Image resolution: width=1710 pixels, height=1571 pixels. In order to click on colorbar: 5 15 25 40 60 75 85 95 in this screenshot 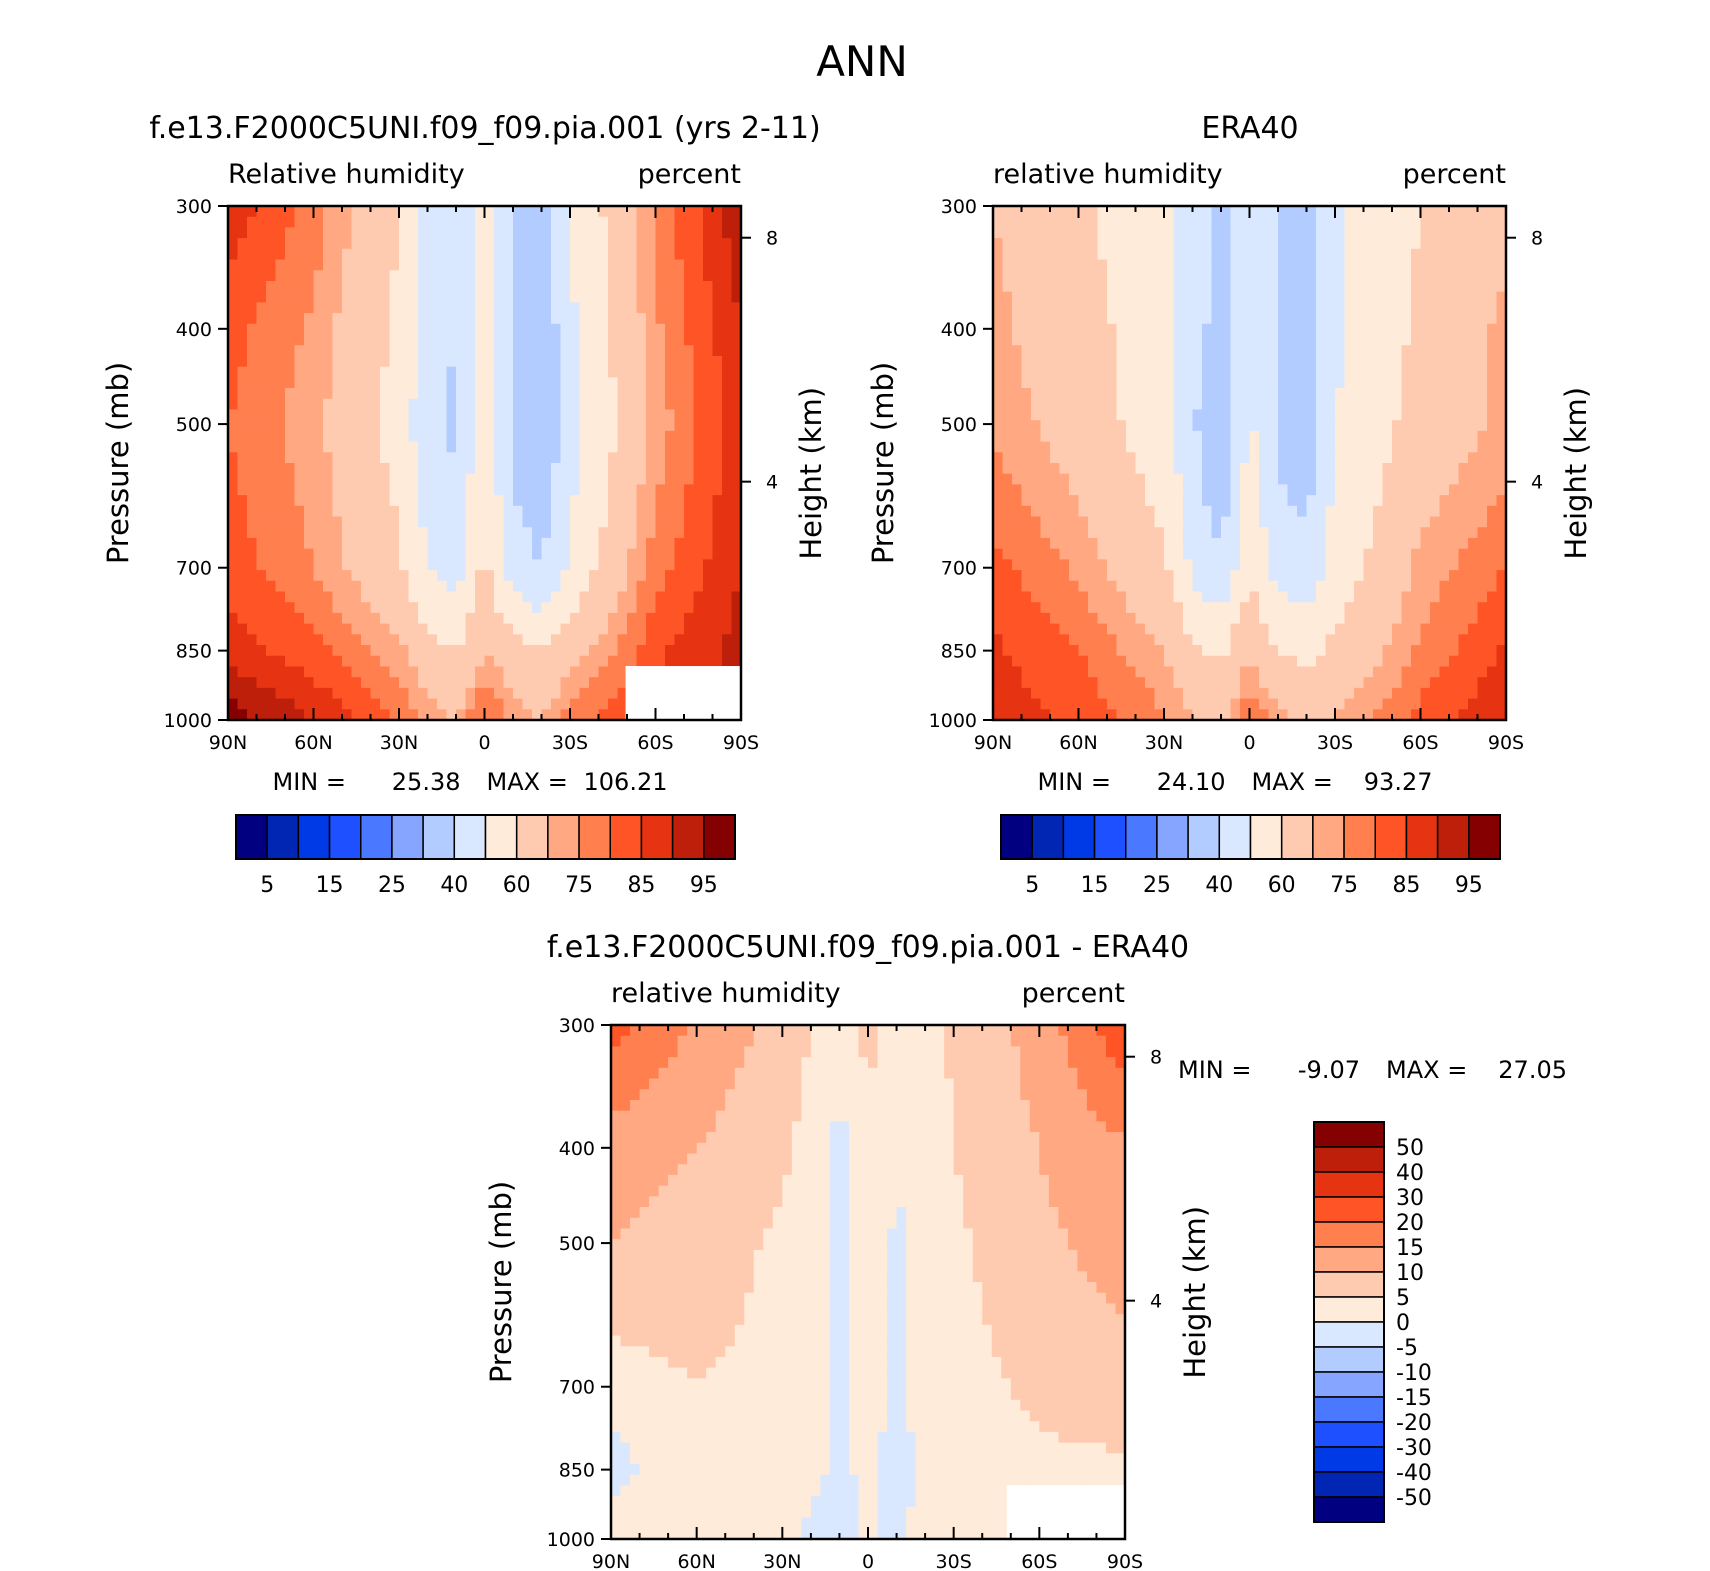, I will do `click(485, 856)`.